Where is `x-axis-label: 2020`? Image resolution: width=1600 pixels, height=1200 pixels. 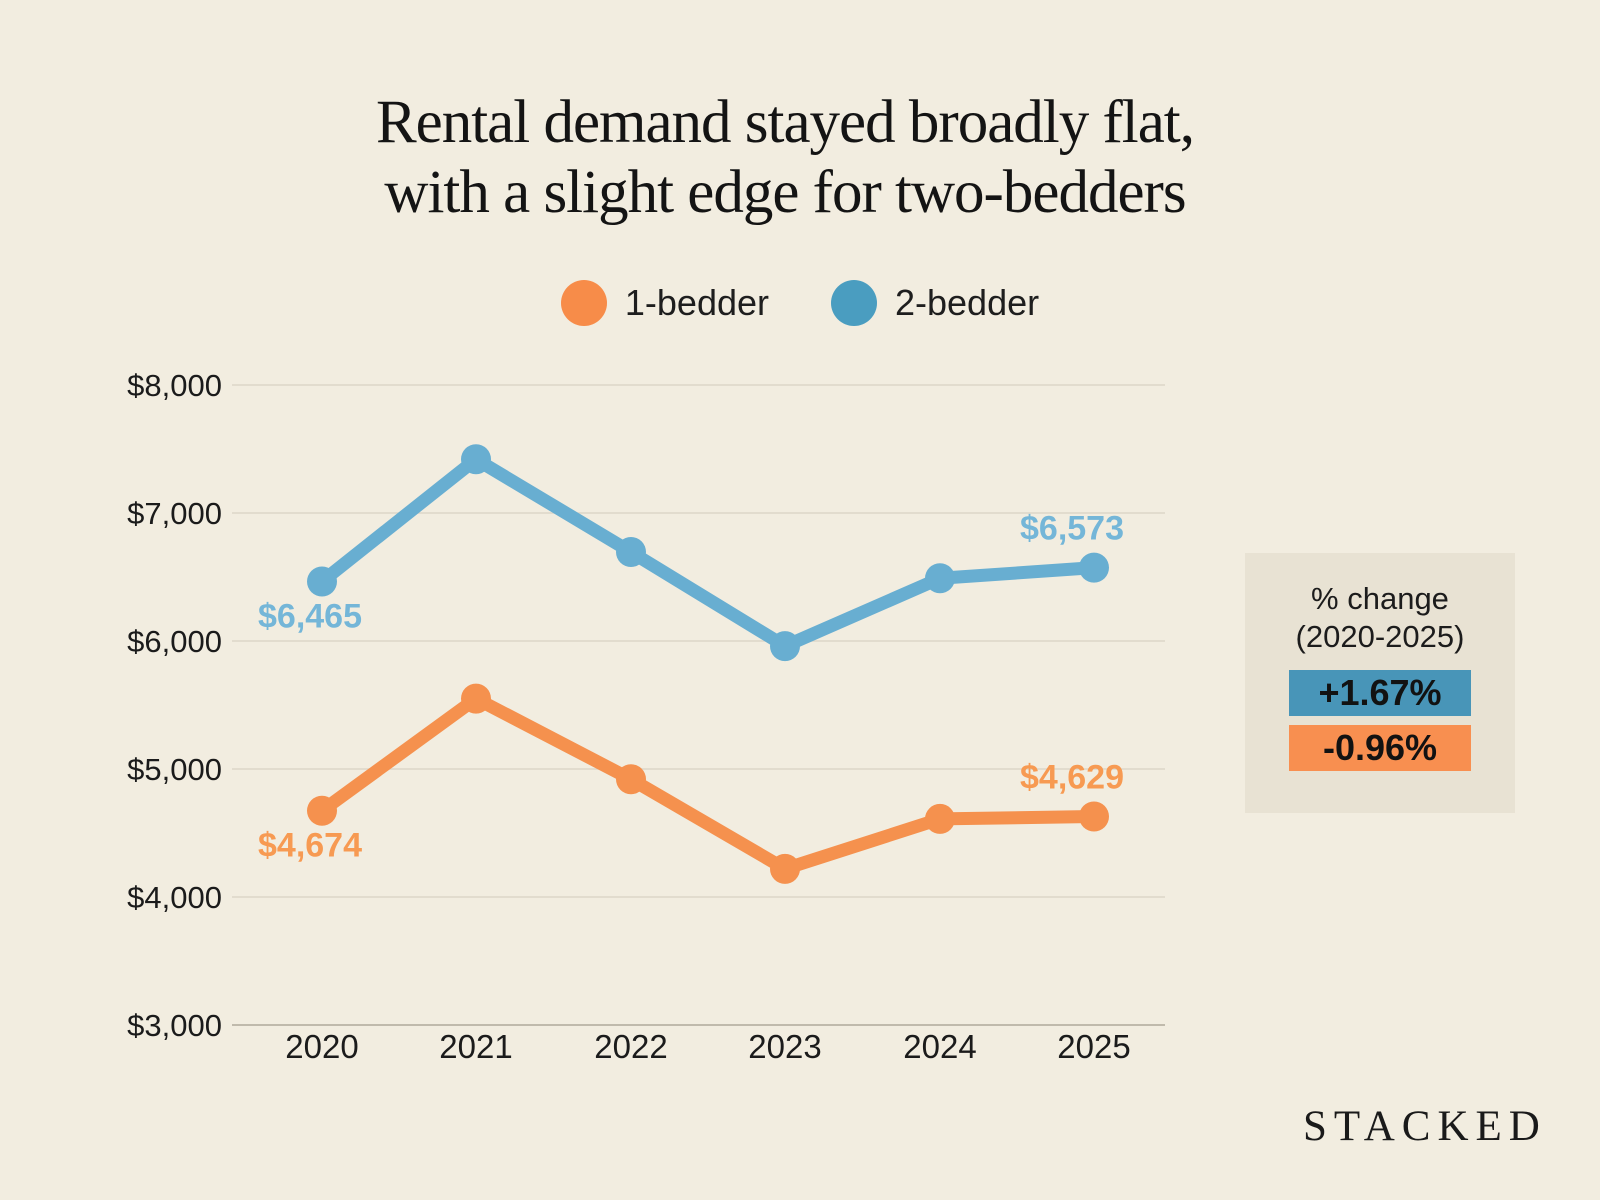 x-axis-label: 2020 is located at coordinates (321, 1046).